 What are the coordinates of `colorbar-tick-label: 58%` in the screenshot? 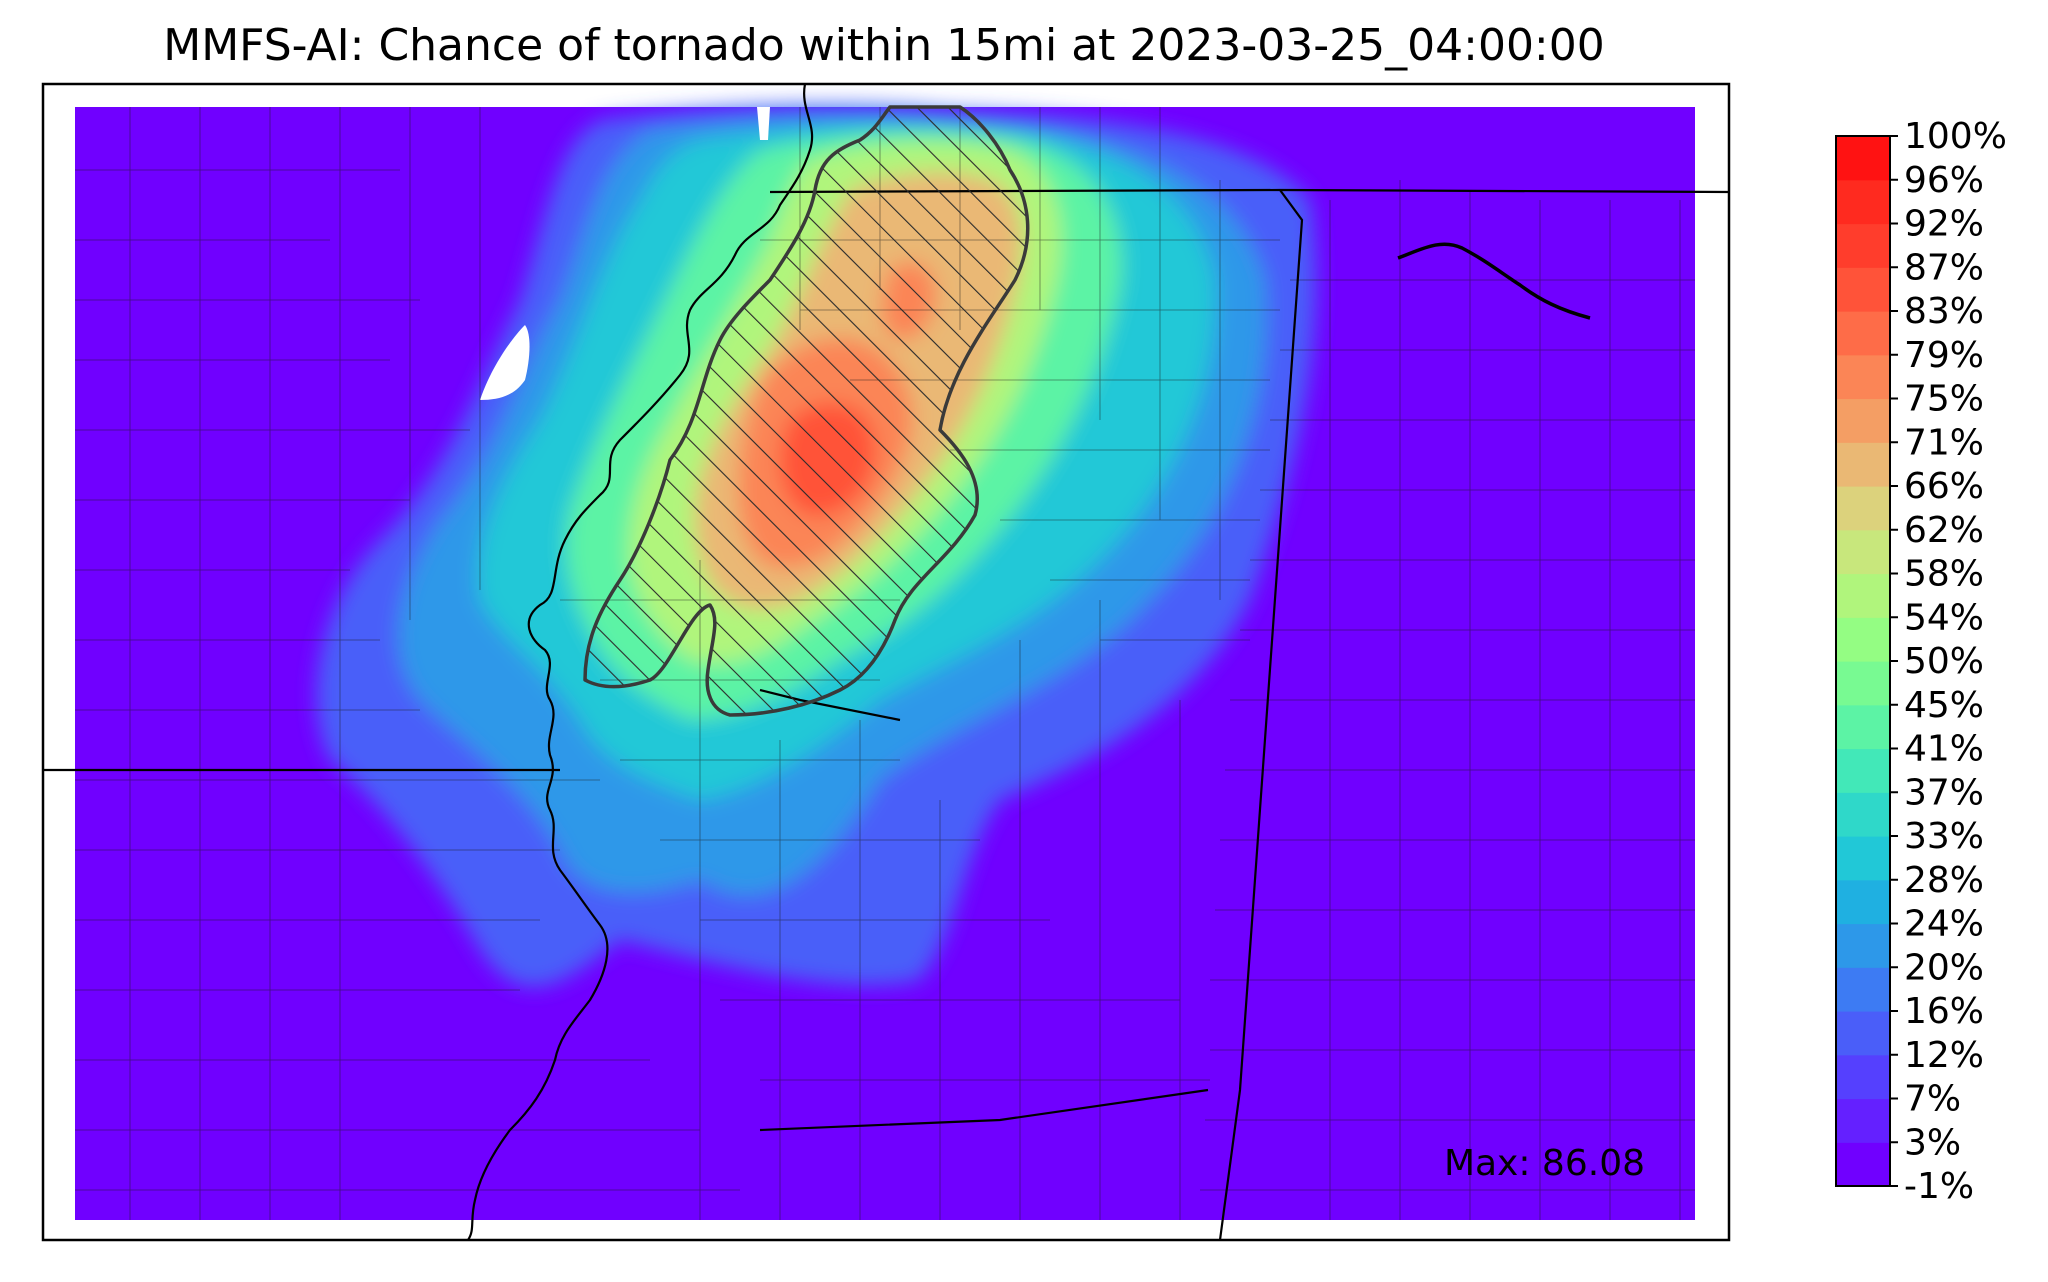 It's located at (1944, 574).